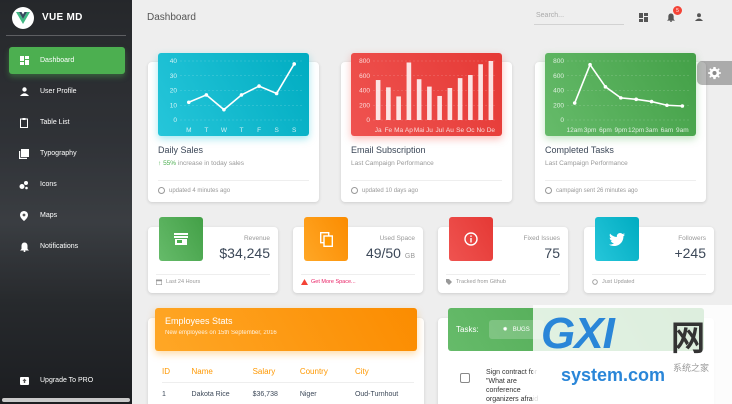 This screenshot has height=404, width=732. I want to click on sidebar-item-icons: Icons, so click(67, 184).